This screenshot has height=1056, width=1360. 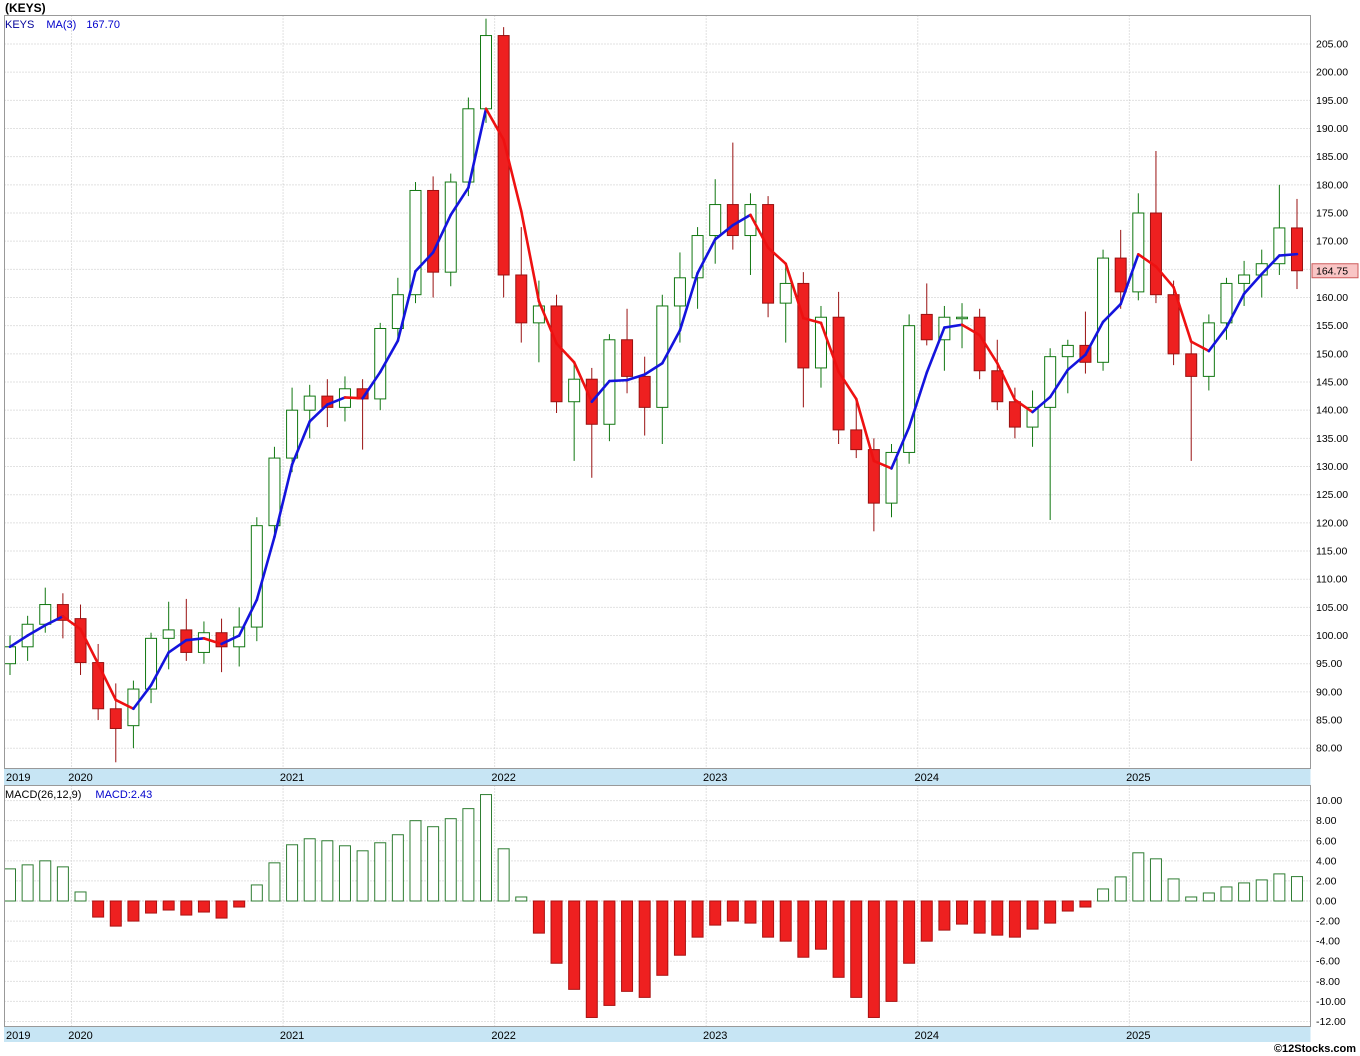 What do you see at coordinates (1326, 861) in the screenshot?
I see `svg-text: 4.00` at bounding box center [1326, 861].